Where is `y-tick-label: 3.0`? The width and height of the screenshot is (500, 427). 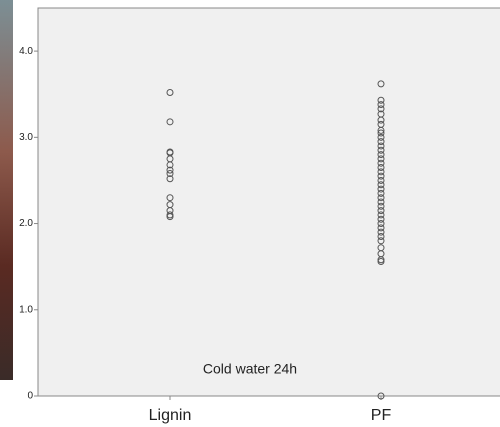
y-tick-label: 3.0 is located at coordinates (26, 137).